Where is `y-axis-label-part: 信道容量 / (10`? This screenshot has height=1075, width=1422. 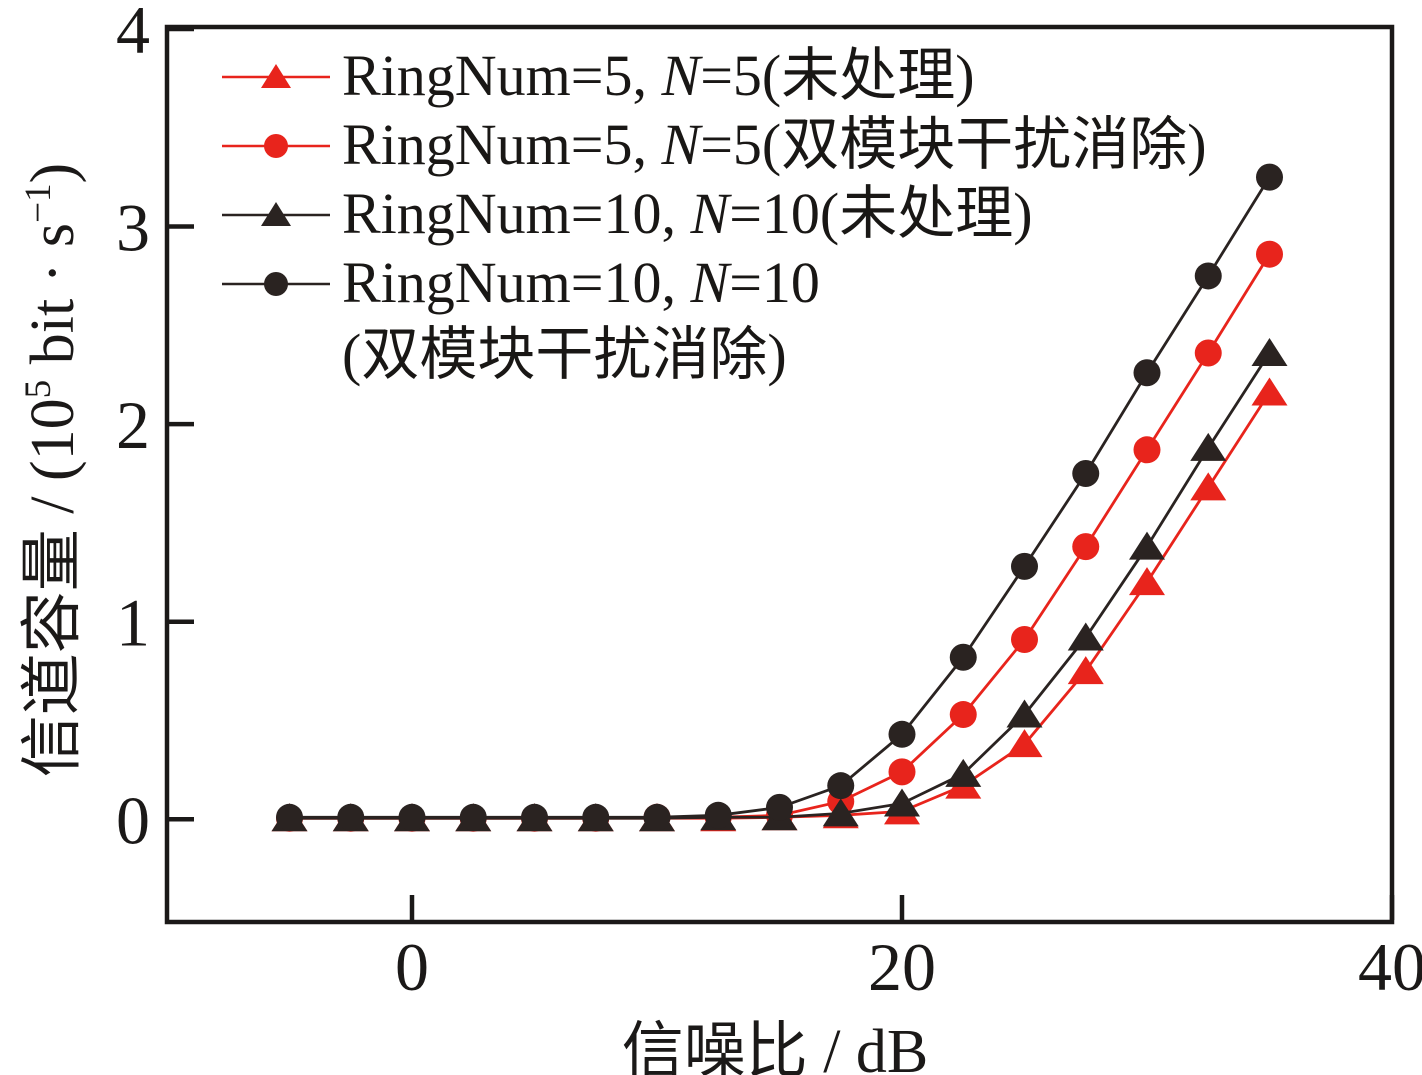
y-axis-label-part: 信道容量 / (10 is located at coordinates (53, 588).